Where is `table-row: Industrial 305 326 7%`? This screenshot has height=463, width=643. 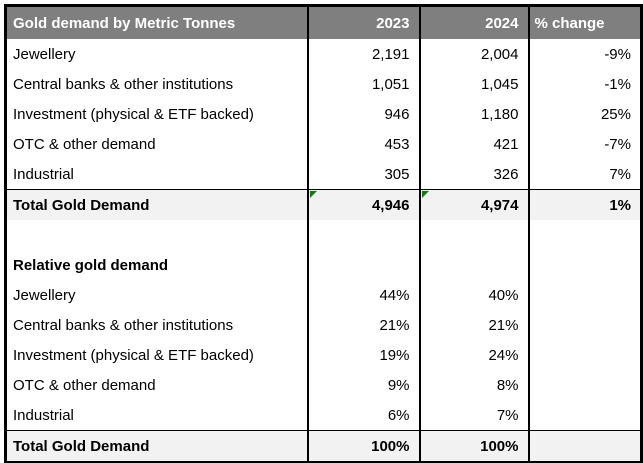 table-row: Industrial 305 326 7% is located at coordinates (324, 174).